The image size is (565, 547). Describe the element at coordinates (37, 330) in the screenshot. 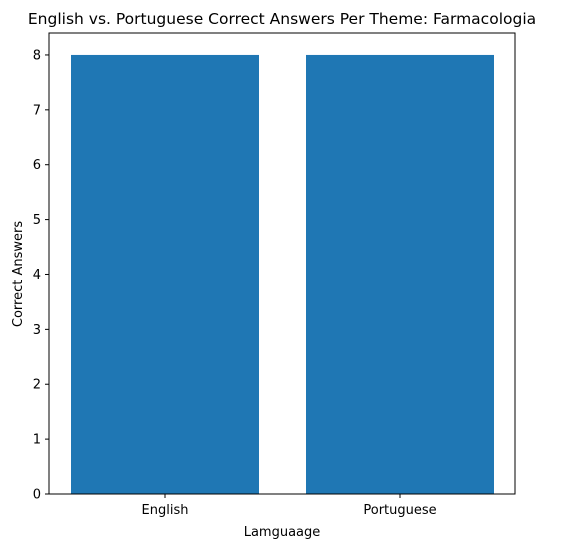

I see `y-tick-label-3: 3` at that location.